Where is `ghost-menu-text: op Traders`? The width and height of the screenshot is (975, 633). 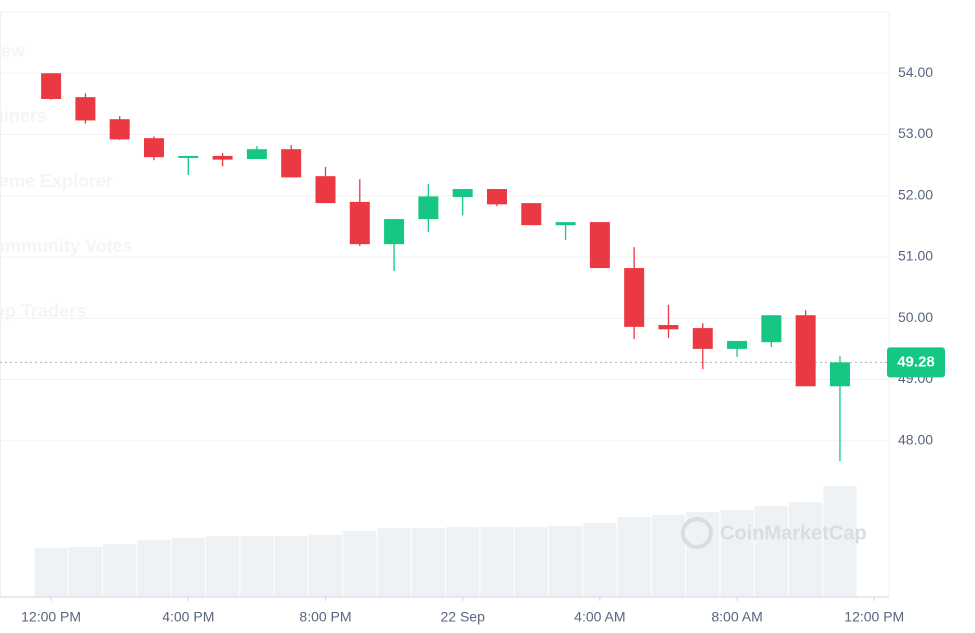 ghost-menu-text: op Traders is located at coordinates (43, 311).